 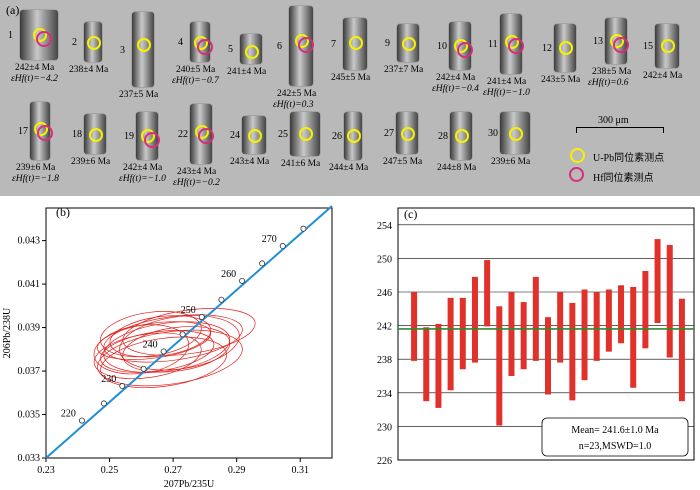 What do you see at coordinates (384, 259) in the screenshot?
I see `y-tick-label: 250` at bounding box center [384, 259].